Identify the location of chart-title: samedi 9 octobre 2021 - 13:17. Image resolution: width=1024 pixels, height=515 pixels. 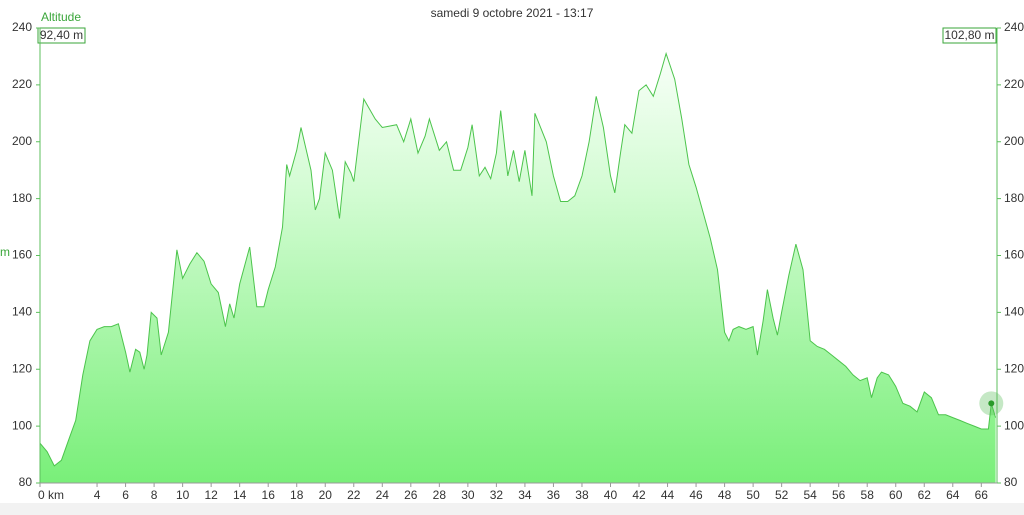
(512, 13).